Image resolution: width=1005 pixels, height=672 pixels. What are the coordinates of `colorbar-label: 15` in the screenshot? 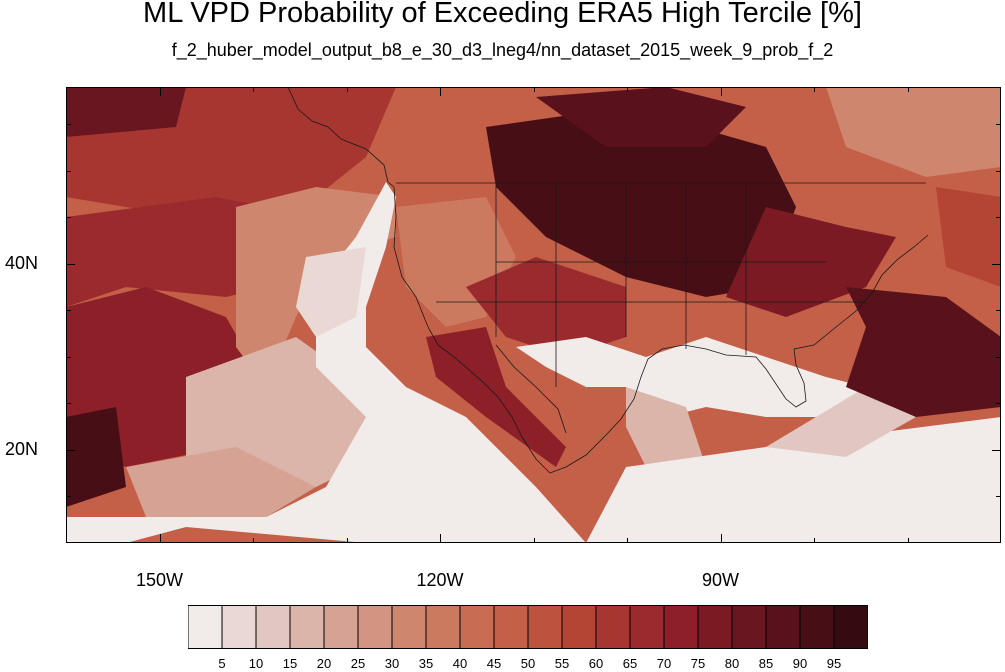 It's located at (290, 663).